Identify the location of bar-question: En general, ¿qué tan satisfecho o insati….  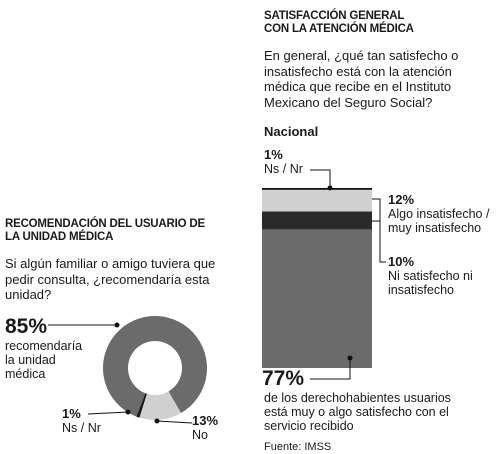
(361, 79).